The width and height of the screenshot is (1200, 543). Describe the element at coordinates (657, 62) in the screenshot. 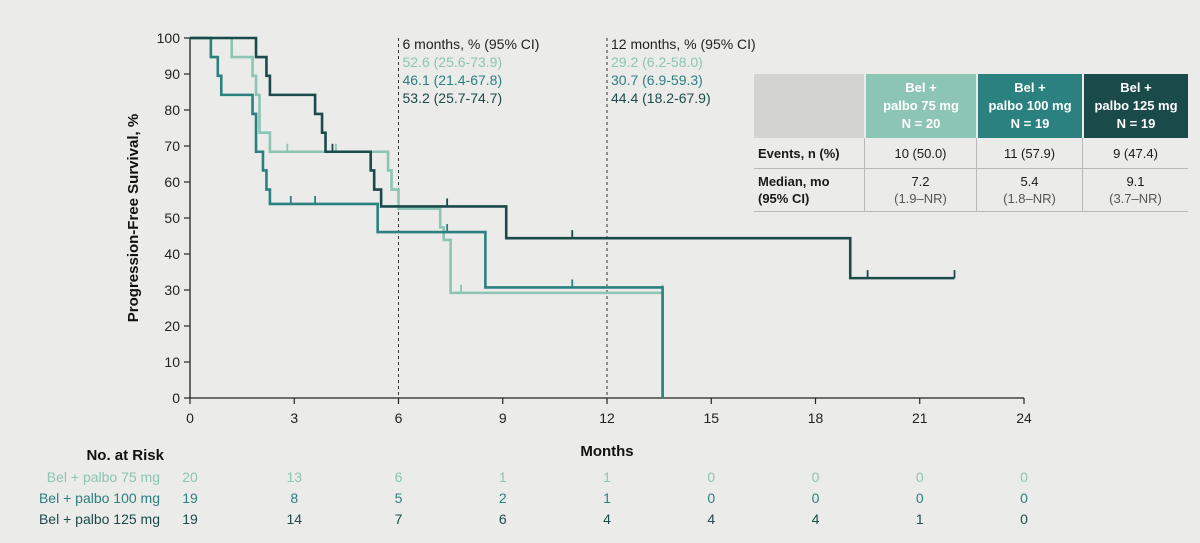

I see `annotation-12mo-bel75: 29.2 (6.2-58.0)` at that location.